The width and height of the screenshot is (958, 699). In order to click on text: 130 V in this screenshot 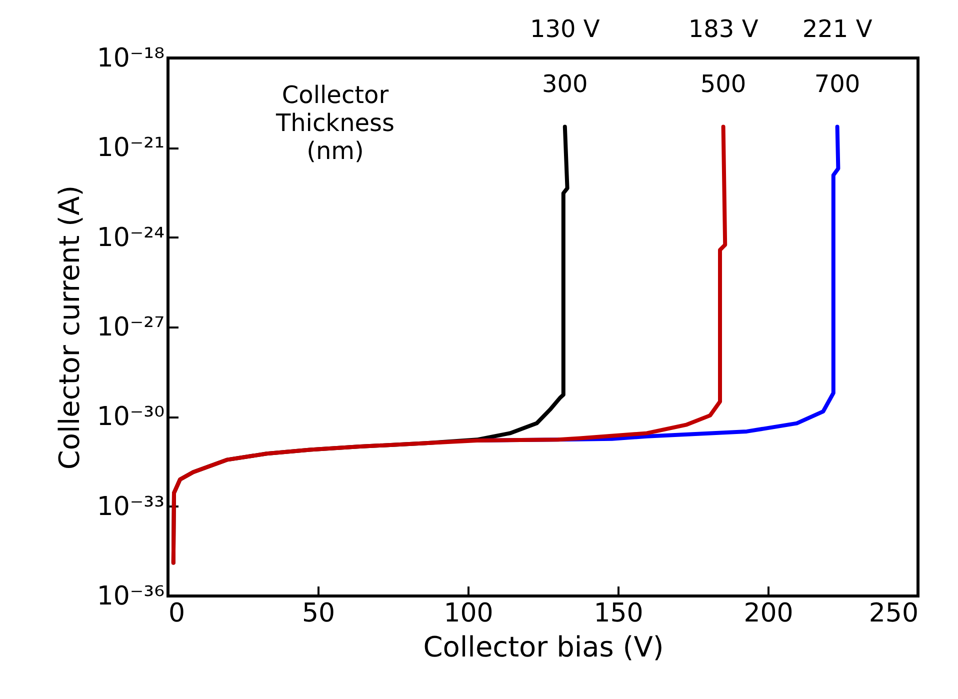, I will do `click(565, 29)`.